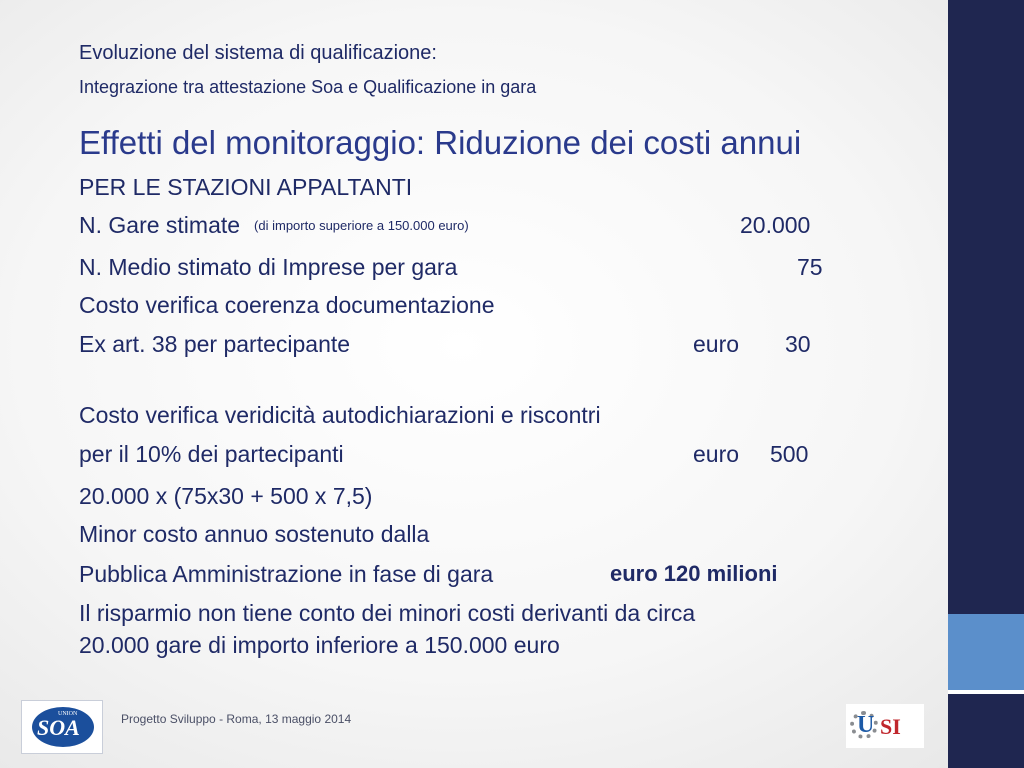 Image resolution: width=1024 pixels, height=768 pixels. I want to click on footer-text: Progetto Sviluppo - Roma, 13 maggio 2014, so click(236, 719).